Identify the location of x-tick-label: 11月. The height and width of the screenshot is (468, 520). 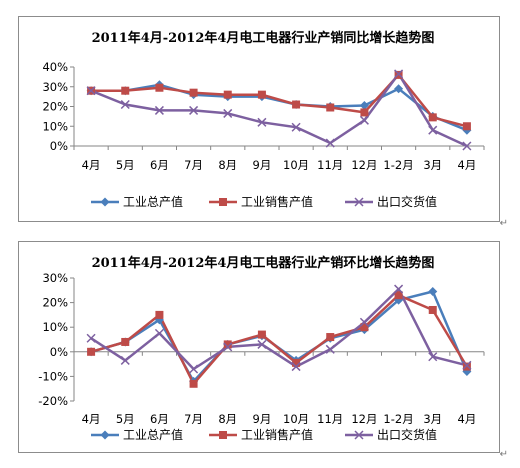
(330, 165).